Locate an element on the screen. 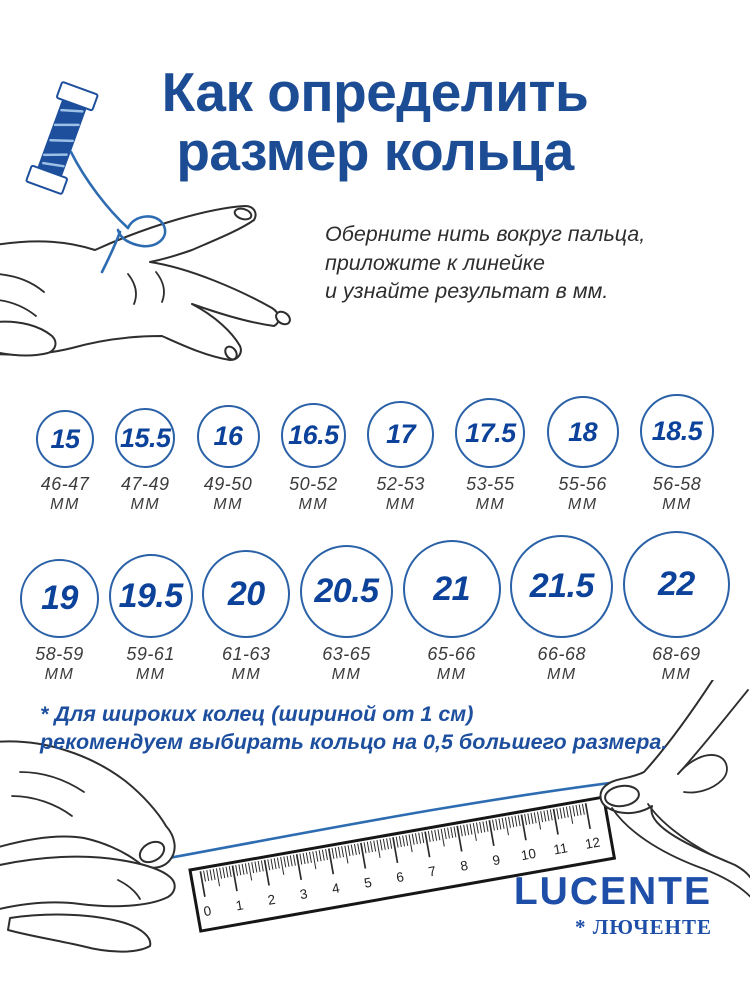 This screenshot has width=750, height=1000. ring-size-item: 15.5 47-49 ММ is located at coordinates (145, 454).